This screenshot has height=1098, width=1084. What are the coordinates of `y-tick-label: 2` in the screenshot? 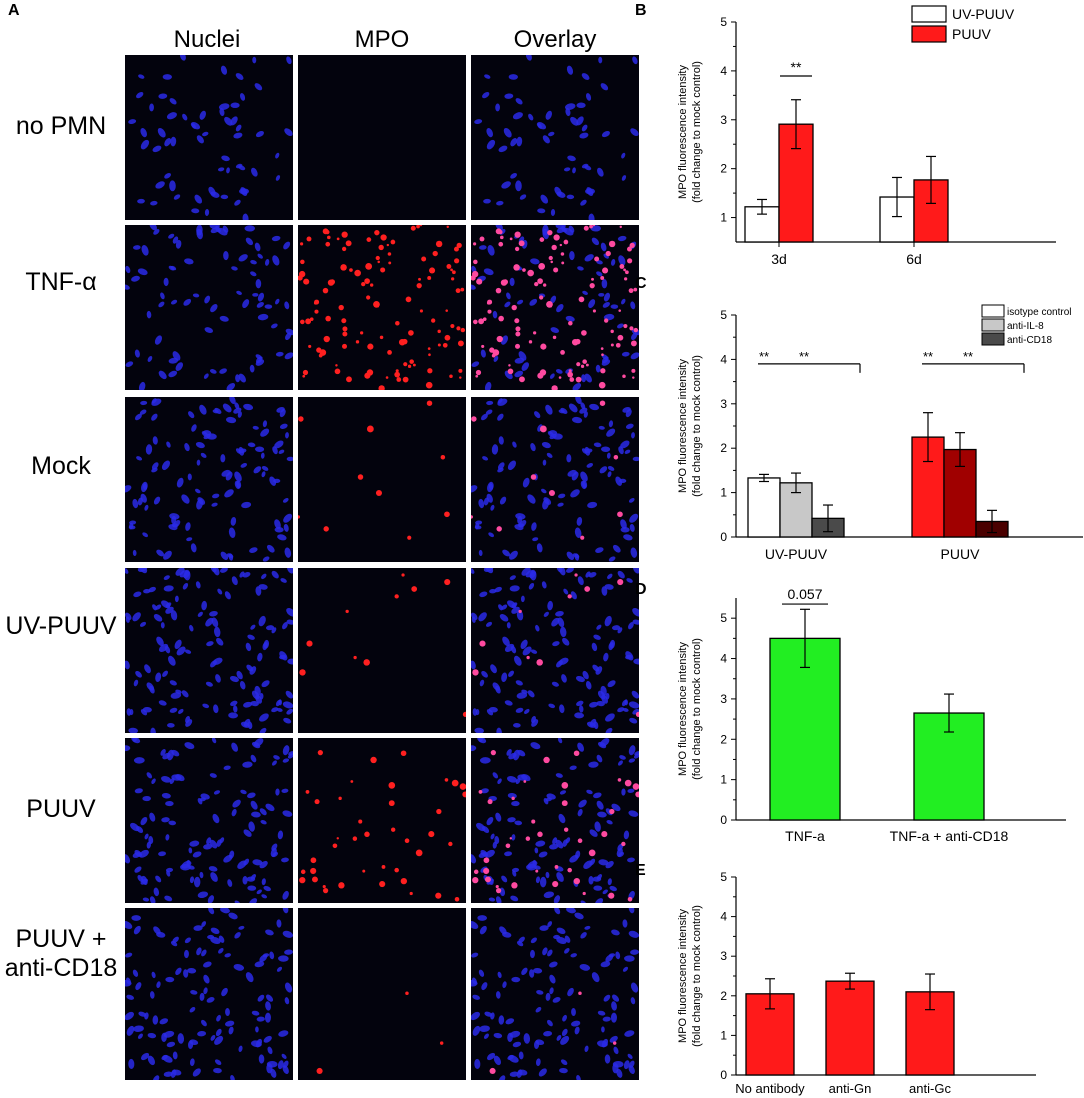 It's located at (723, 448).